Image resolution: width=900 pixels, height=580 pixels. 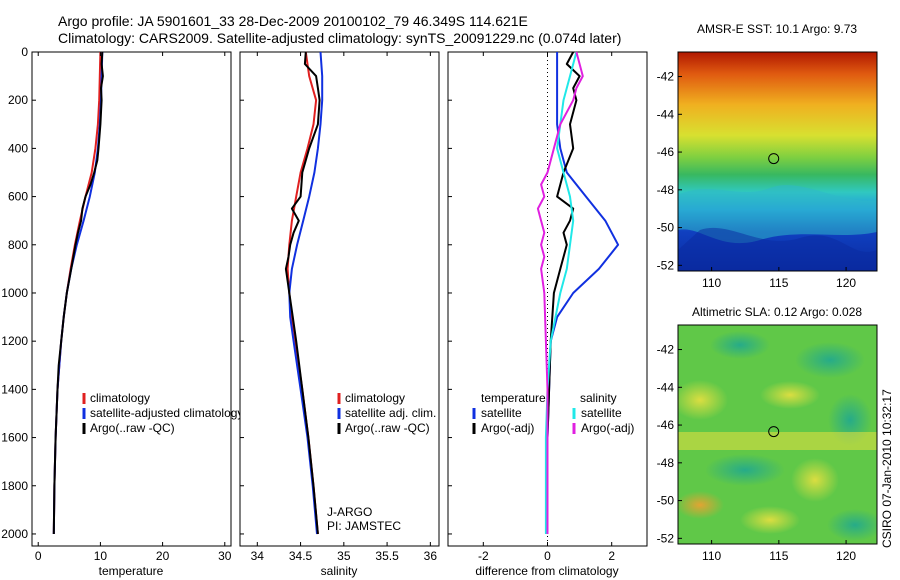 I want to click on float-owner-label: J-ARGO, so click(x=349, y=512).